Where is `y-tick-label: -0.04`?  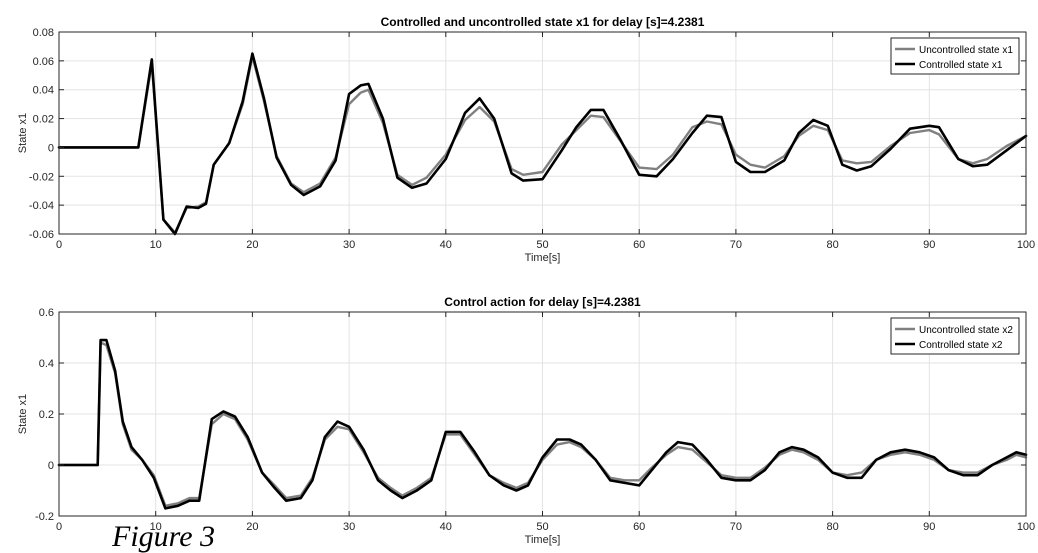
y-tick-label: -0.04 is located at coordinates (41, 206).